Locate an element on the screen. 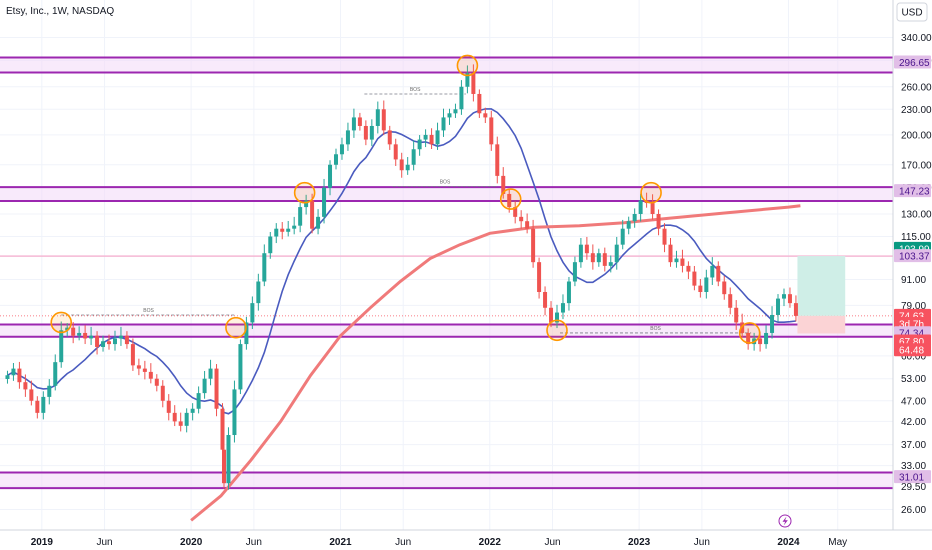 The image size is (932, 550). price-tick-label: 115.00 is located at coordinates (916, 237).